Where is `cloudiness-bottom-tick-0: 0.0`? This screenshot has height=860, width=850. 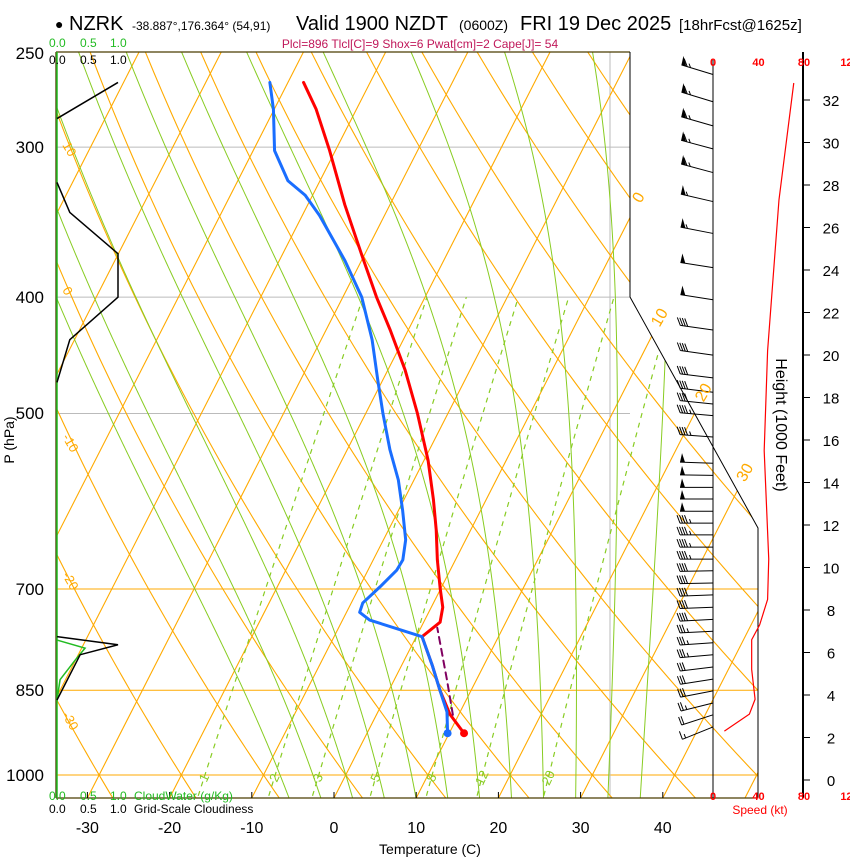 cloudiness-bottom-tick-0: 0.0 is located at coordinates (57, 809).